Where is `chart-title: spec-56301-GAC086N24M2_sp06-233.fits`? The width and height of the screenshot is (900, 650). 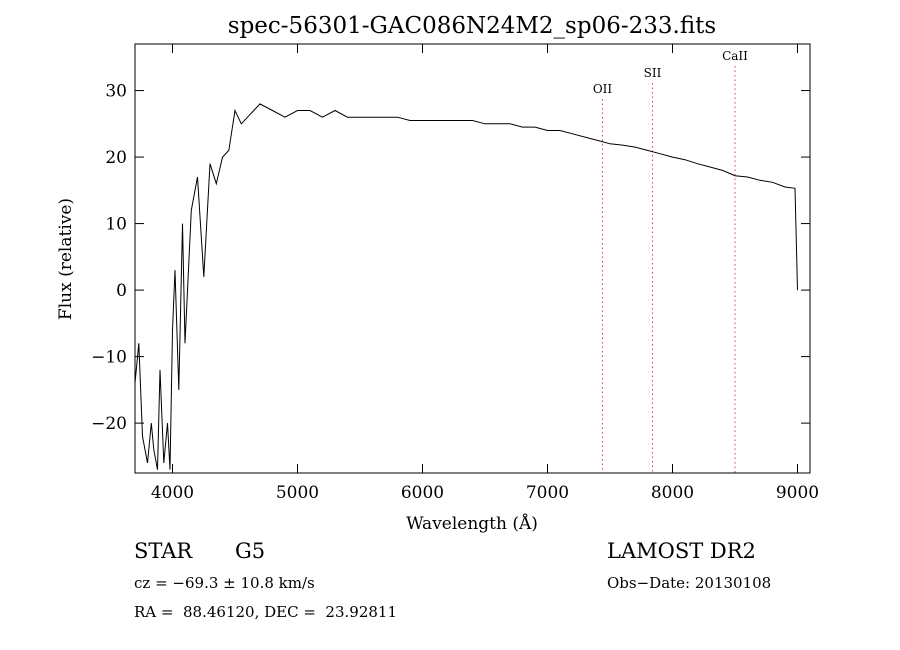
chart-title: spec-56301-GAC086N24M2_sp06-233.fits is located at coordinates (472, 26).